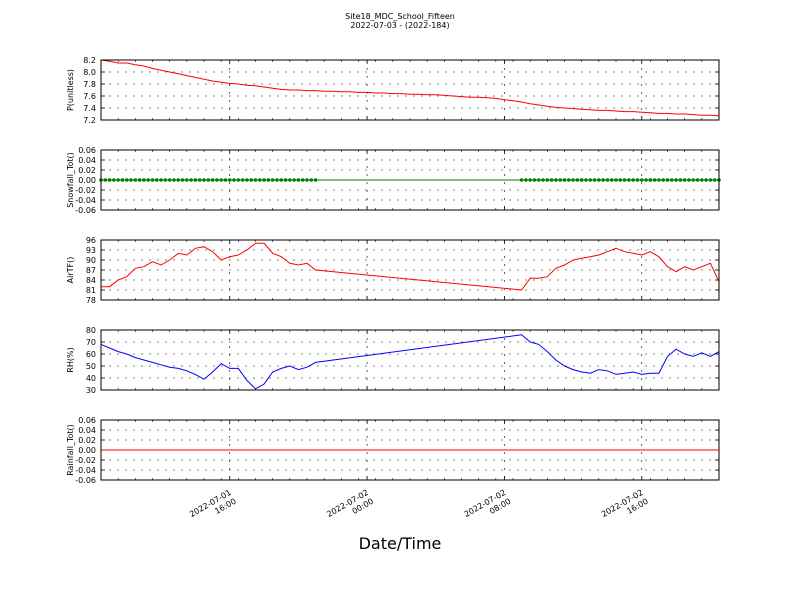 The image size is (800, 600). I want to click on y-tick-label: 80, so click(91, 330).